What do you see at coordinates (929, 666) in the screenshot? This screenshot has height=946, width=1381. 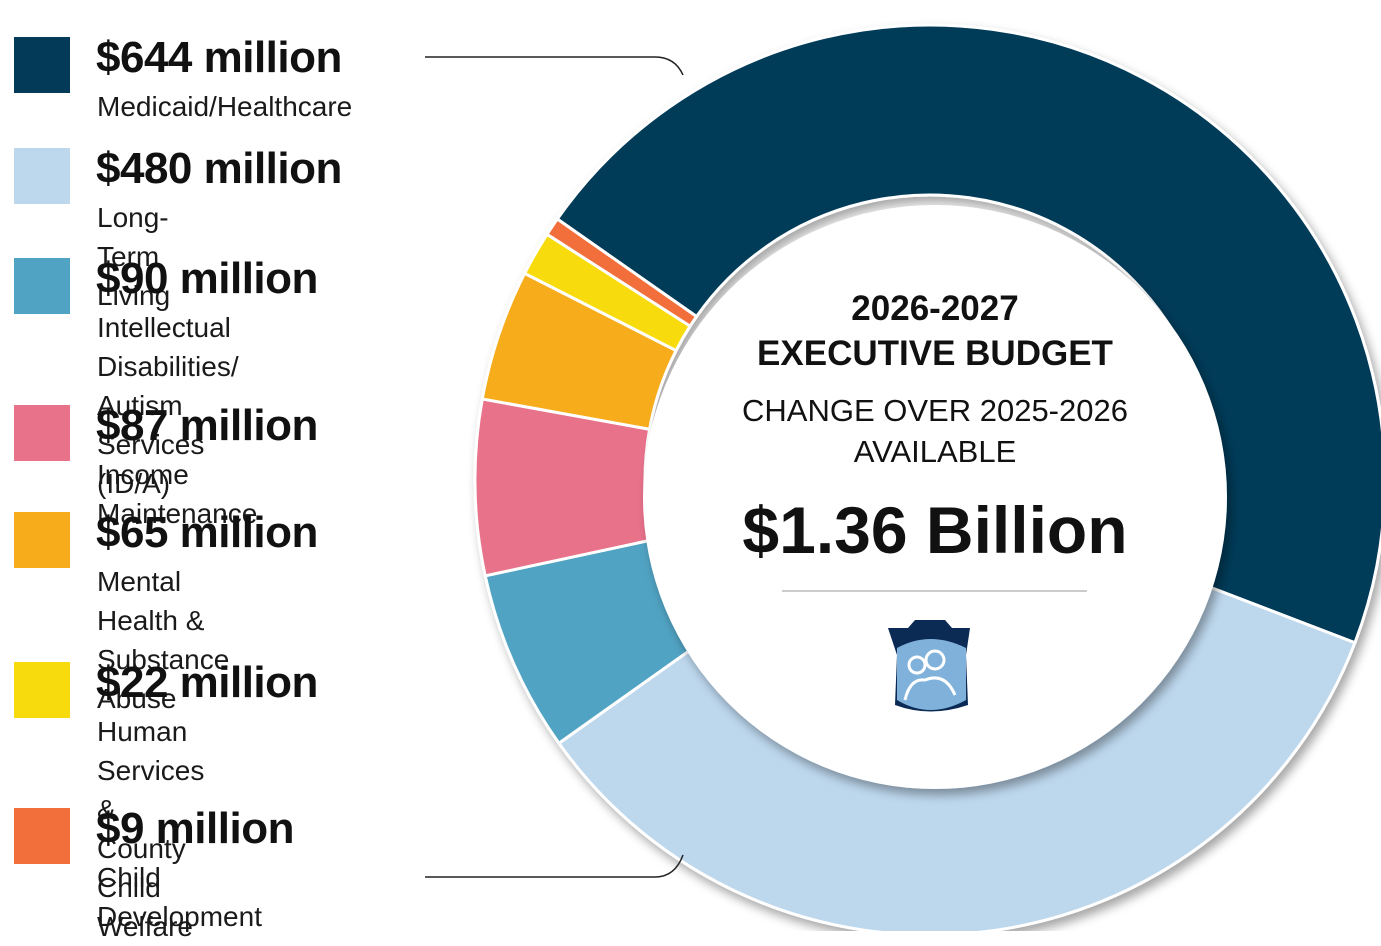 I see `logo` at bounding box center [929, 666].